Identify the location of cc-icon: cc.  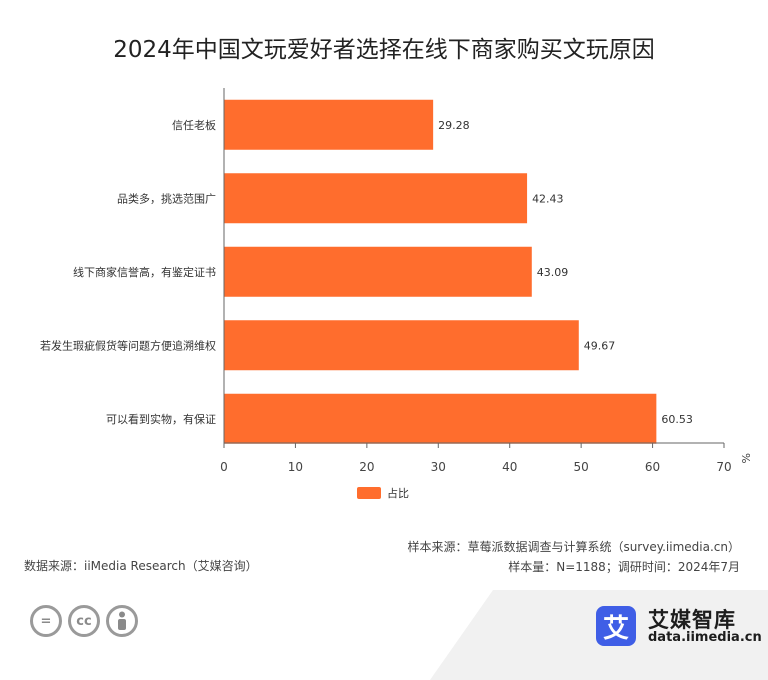
(84, 621).